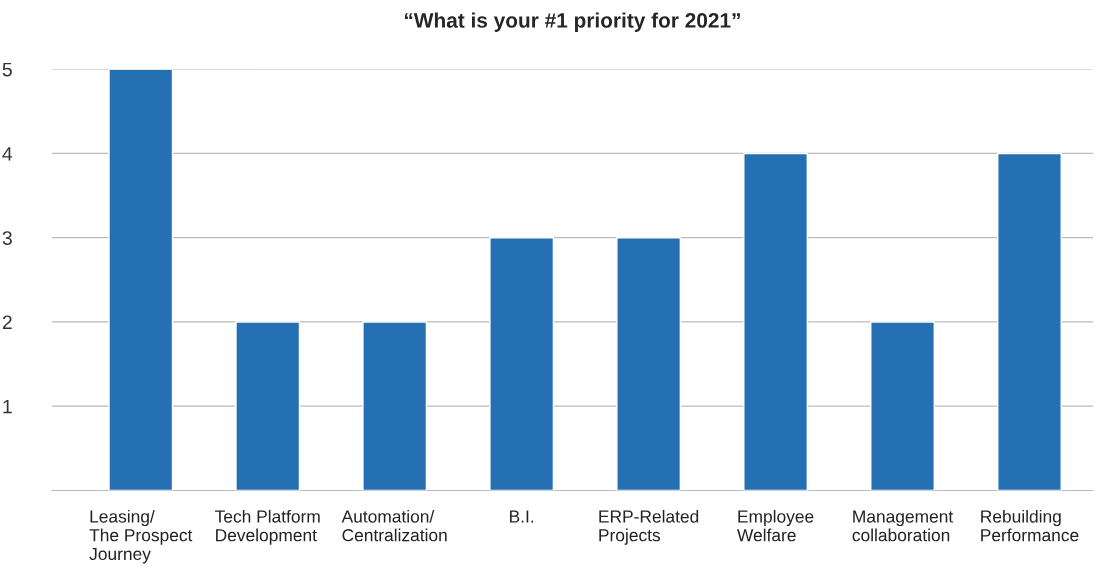 The height and width of the screenshot is (577, 1104). What do you see at coordinates (7, 69) in the screenshot?
I see `y-tick-label: 5` at bounding box center [7, 69].